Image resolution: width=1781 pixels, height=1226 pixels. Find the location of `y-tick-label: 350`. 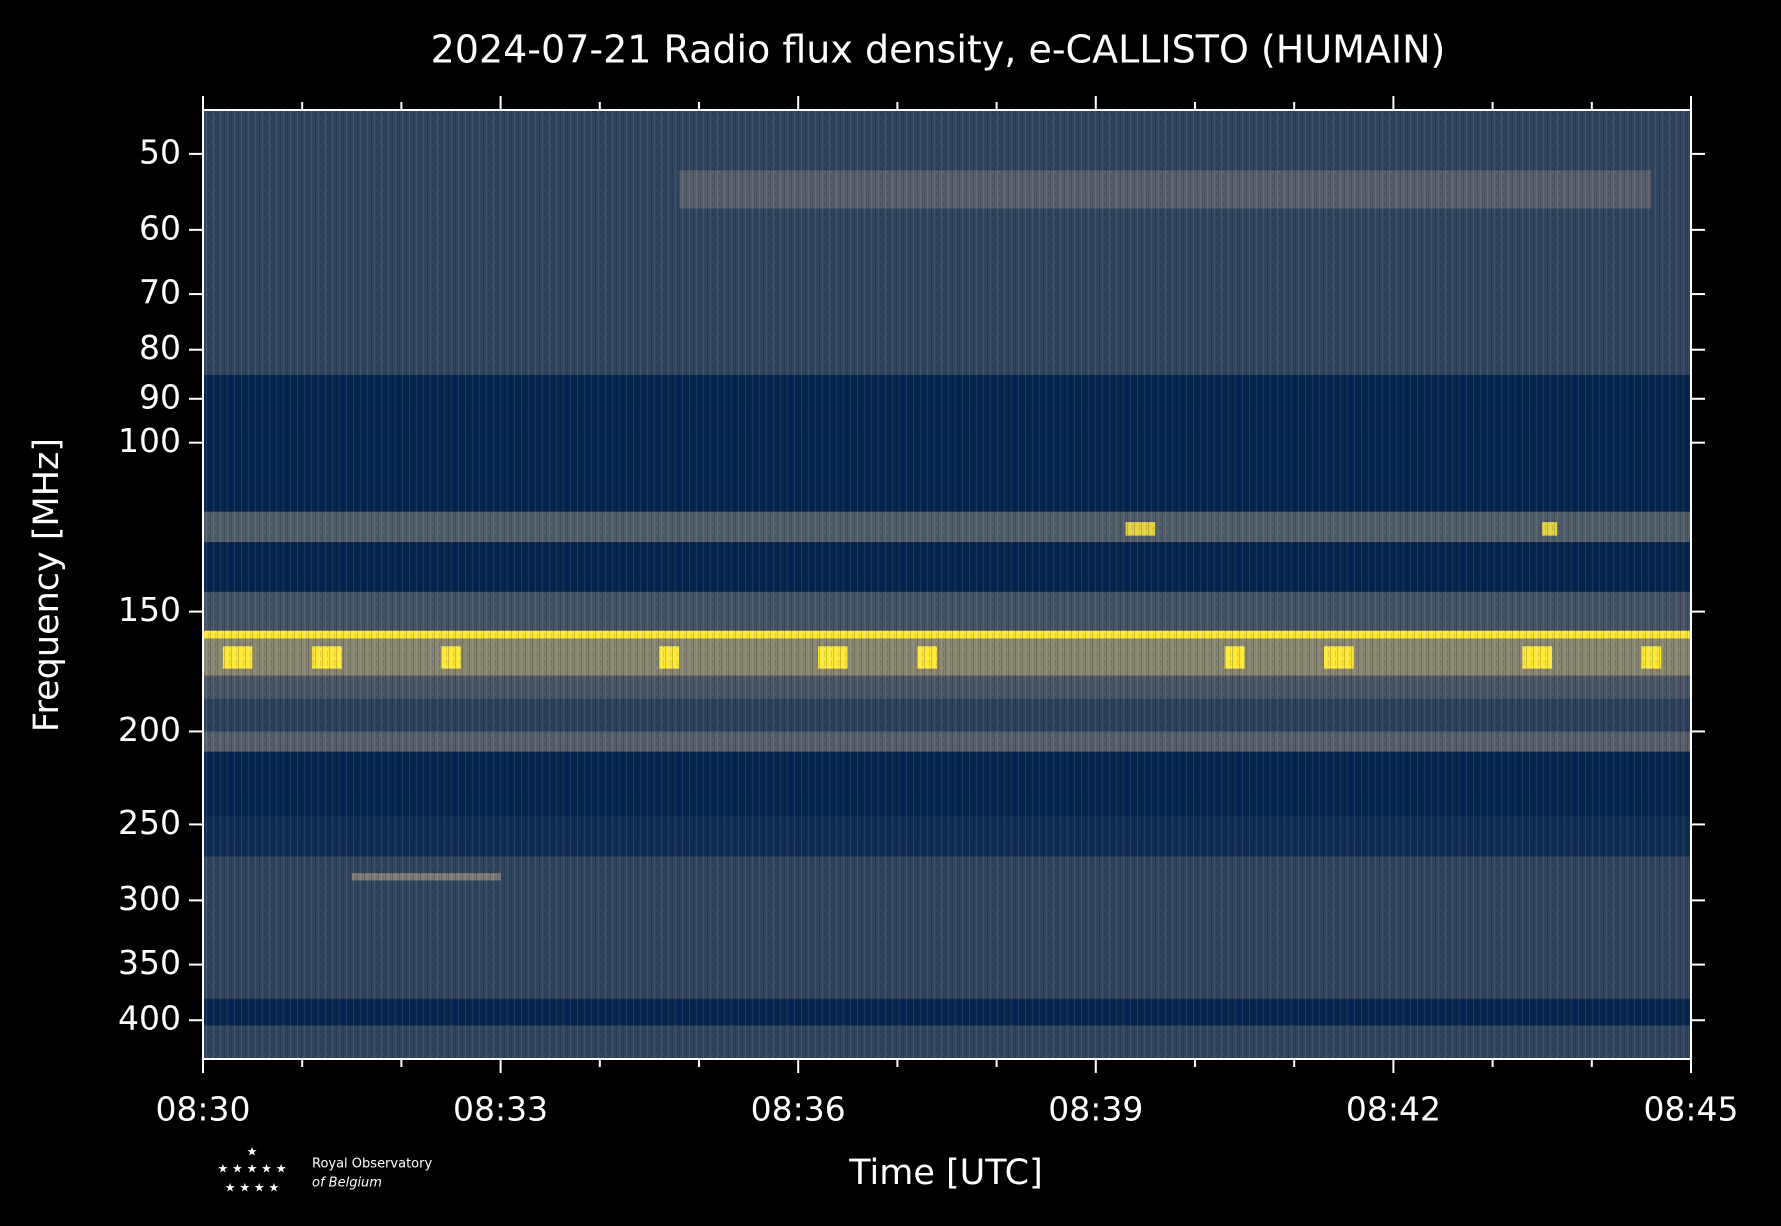

y-tick-label: 350 is located at coordinates (149, 962).